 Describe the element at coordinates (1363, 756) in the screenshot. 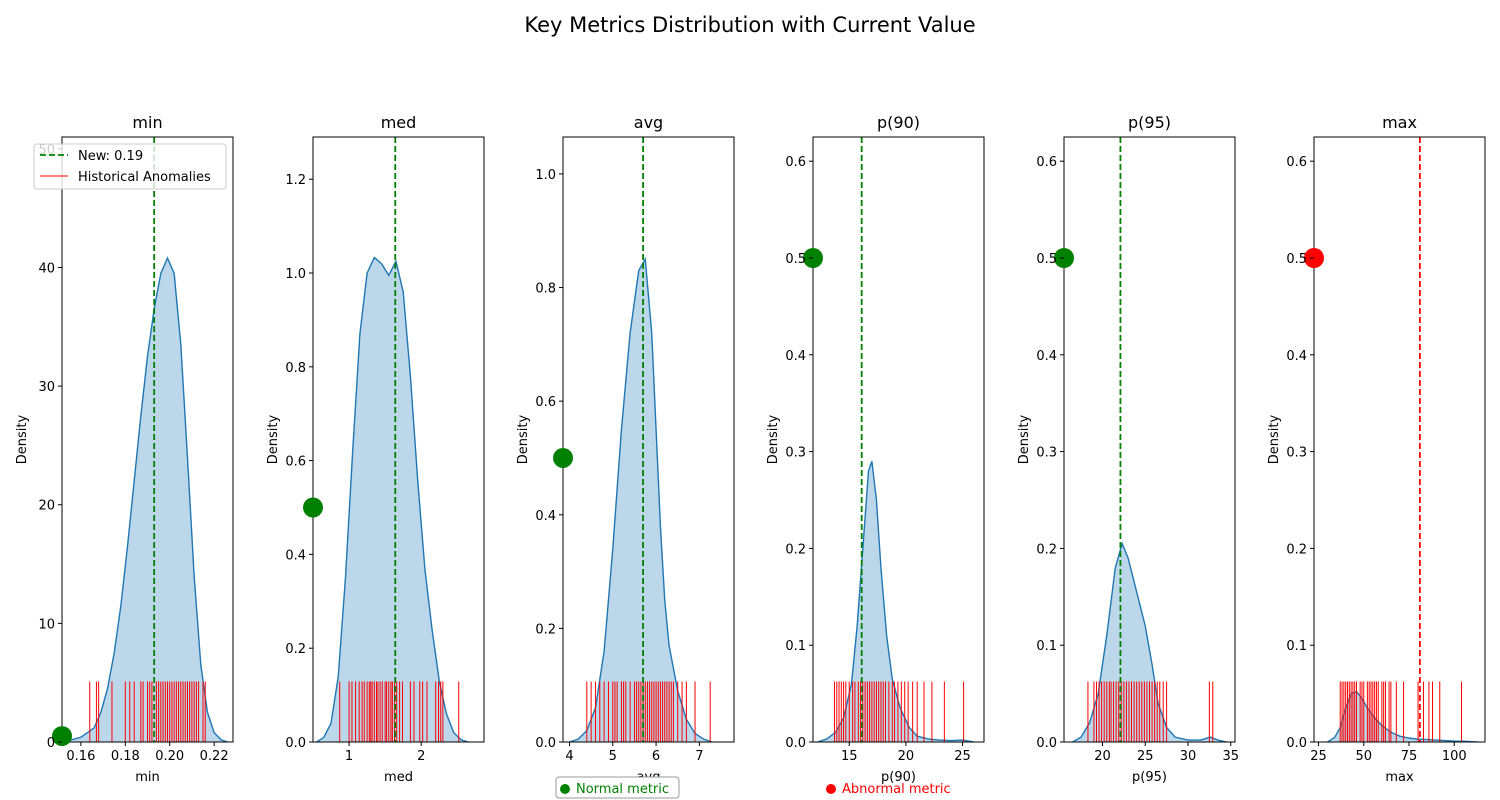

I see `x-tick-label: 50` at that location.